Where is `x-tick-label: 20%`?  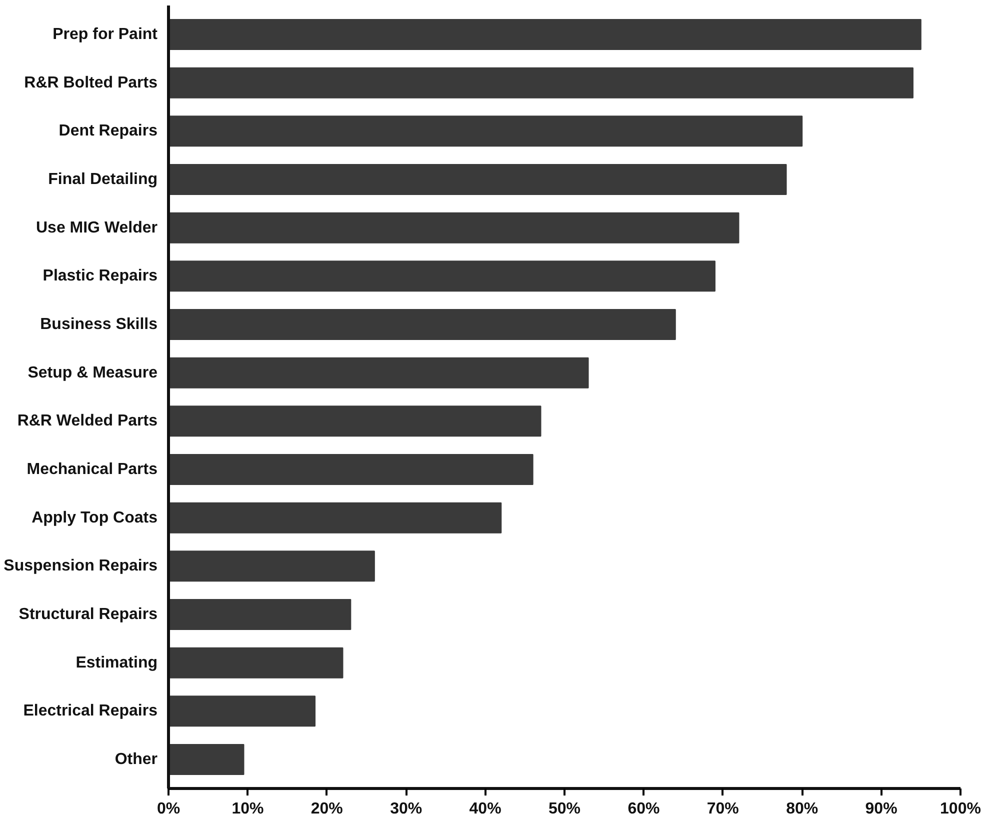
x-tick-label: 20% is located at coordinates (326, 809).